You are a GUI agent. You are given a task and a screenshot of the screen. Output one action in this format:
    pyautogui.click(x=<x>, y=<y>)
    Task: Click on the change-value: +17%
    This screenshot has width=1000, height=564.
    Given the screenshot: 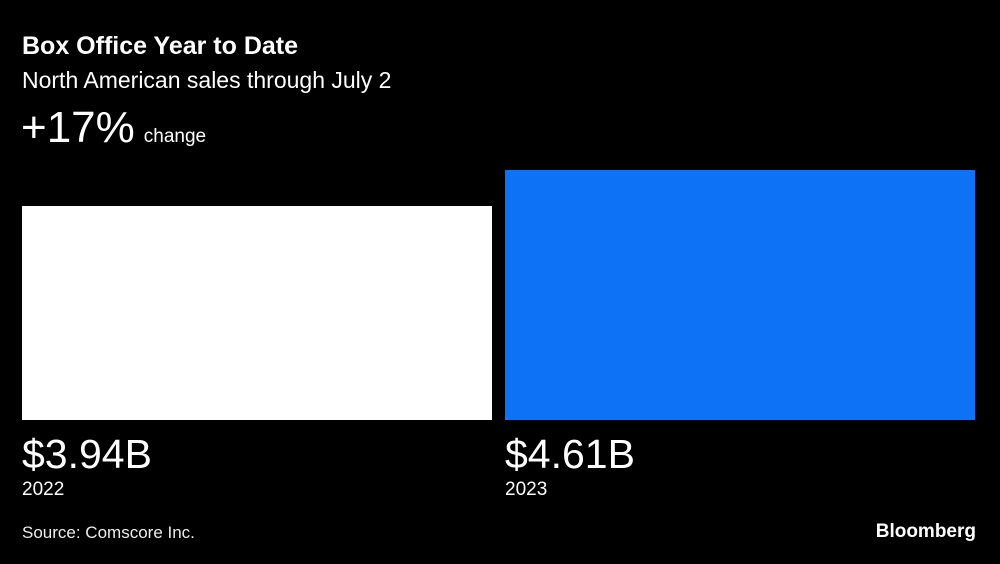 What is the action you would take?
    pyautogui.click(x=78, y=127)
    